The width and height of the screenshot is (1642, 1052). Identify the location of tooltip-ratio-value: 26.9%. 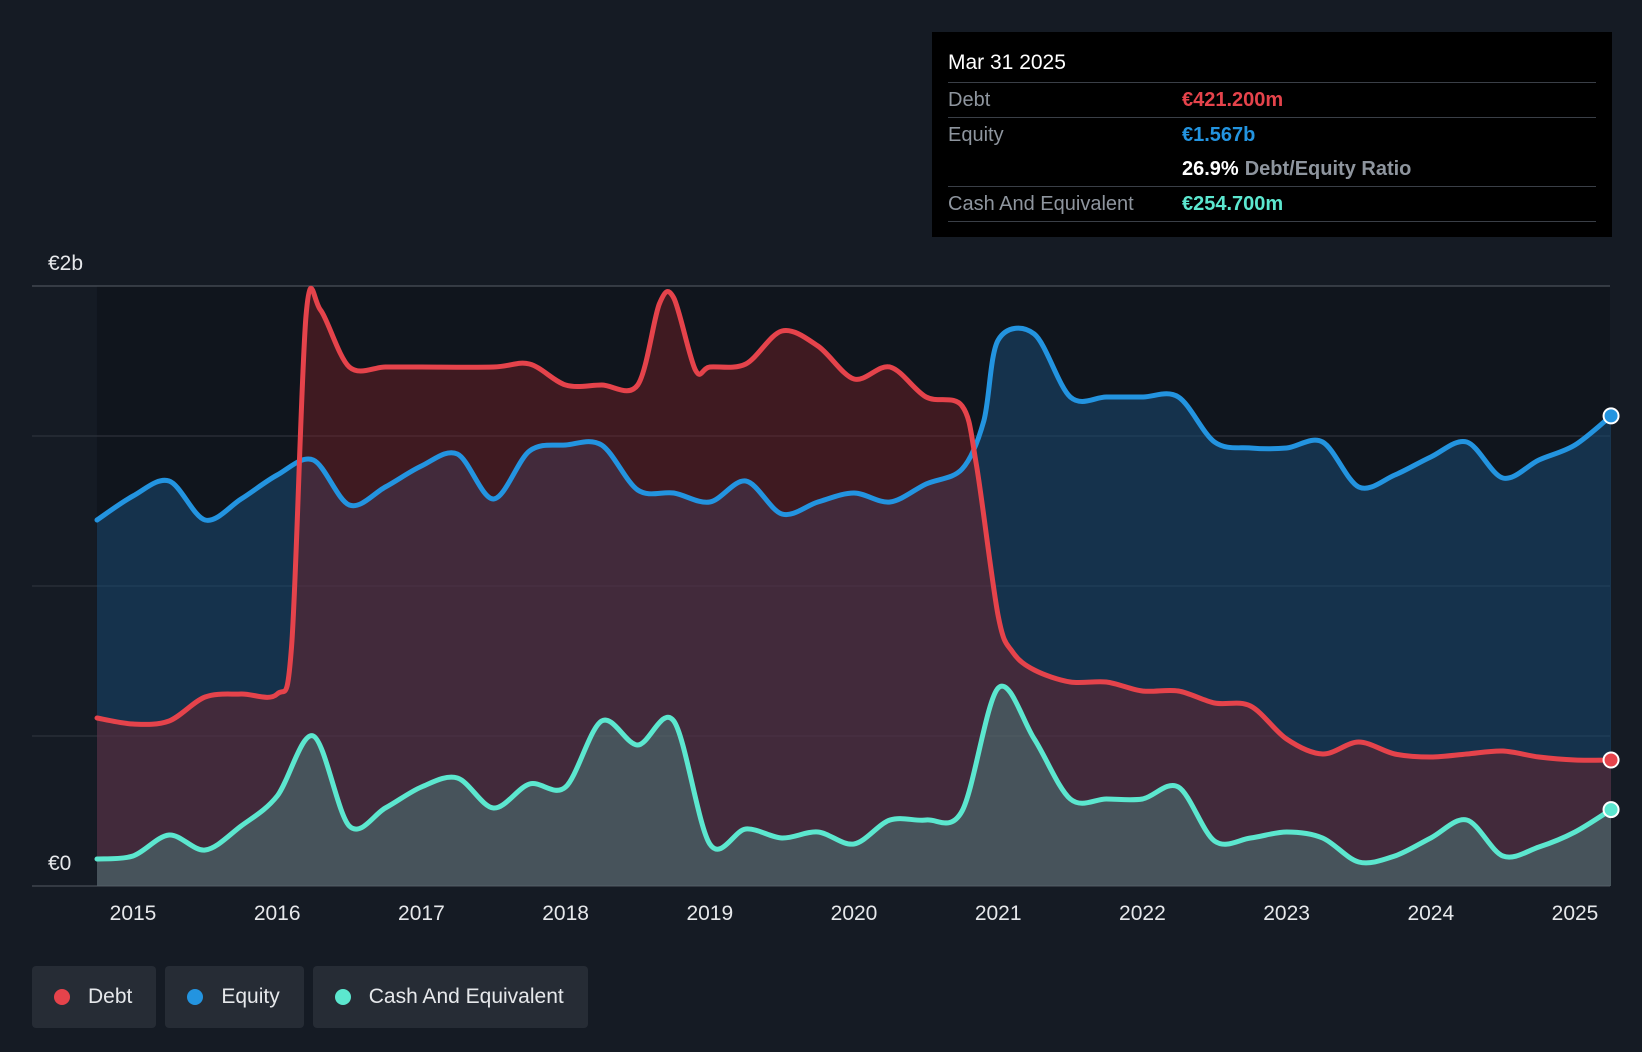
(1210, 169).